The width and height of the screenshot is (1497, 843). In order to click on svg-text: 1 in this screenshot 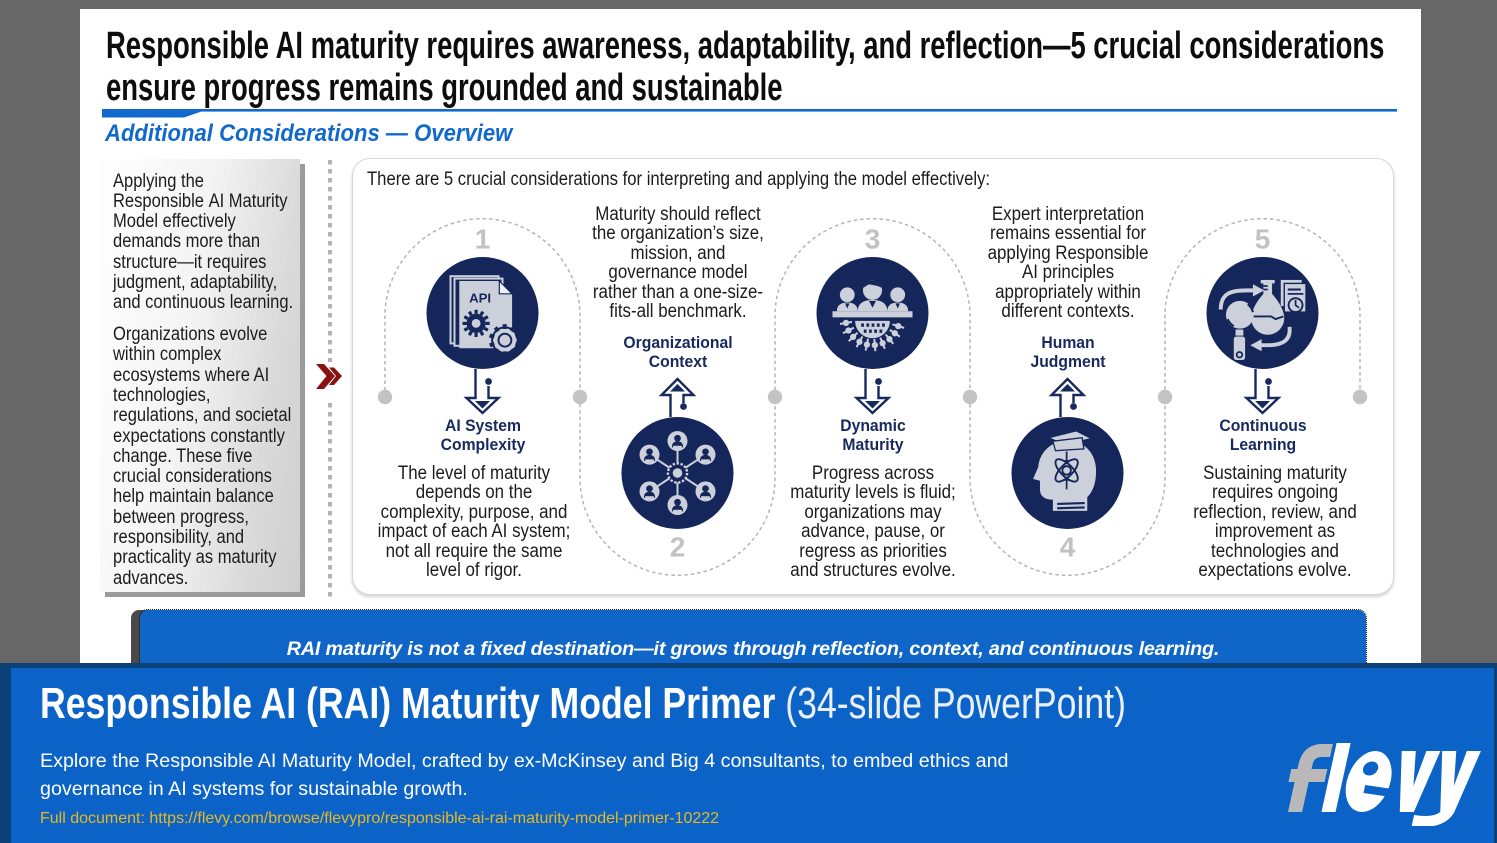, I will do `click(483, 239)`.